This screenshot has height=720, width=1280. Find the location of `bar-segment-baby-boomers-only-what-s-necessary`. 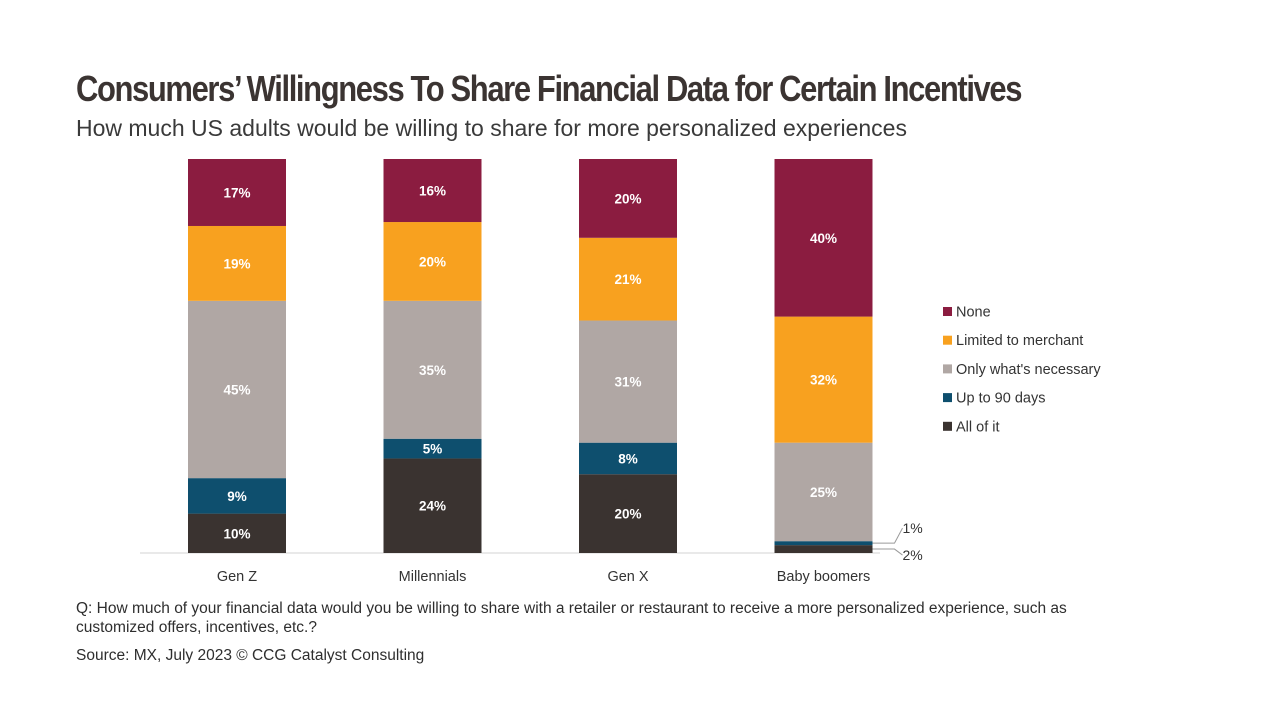

bar-segment-baby-boomers-only-what-s-necessary is located at coordinates (823, 492).